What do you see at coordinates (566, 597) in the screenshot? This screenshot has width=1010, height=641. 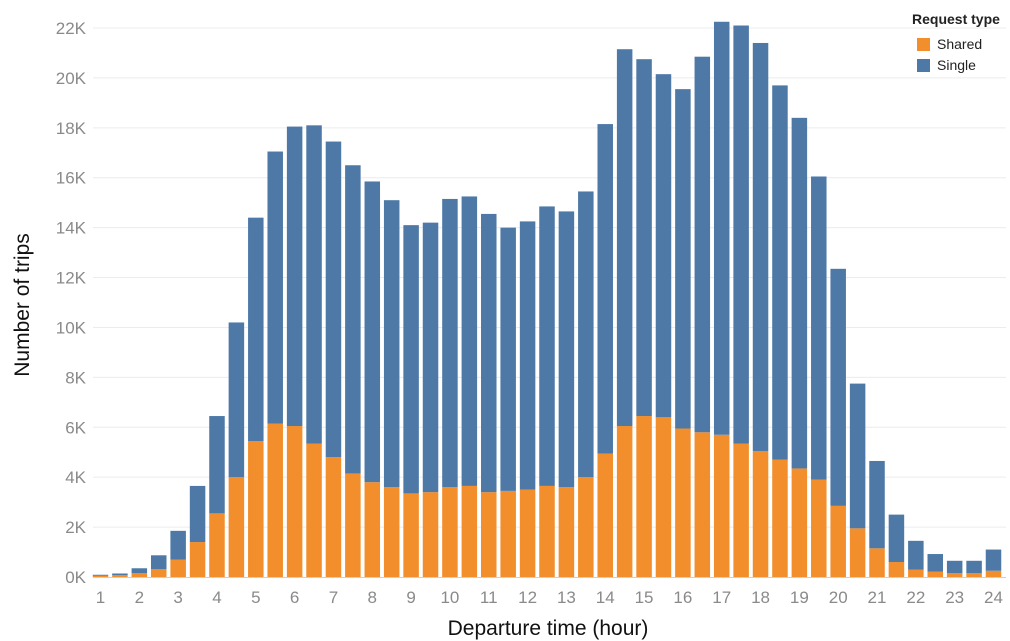 I see `x-tick-label: 13` at bounding box center [566, 597].